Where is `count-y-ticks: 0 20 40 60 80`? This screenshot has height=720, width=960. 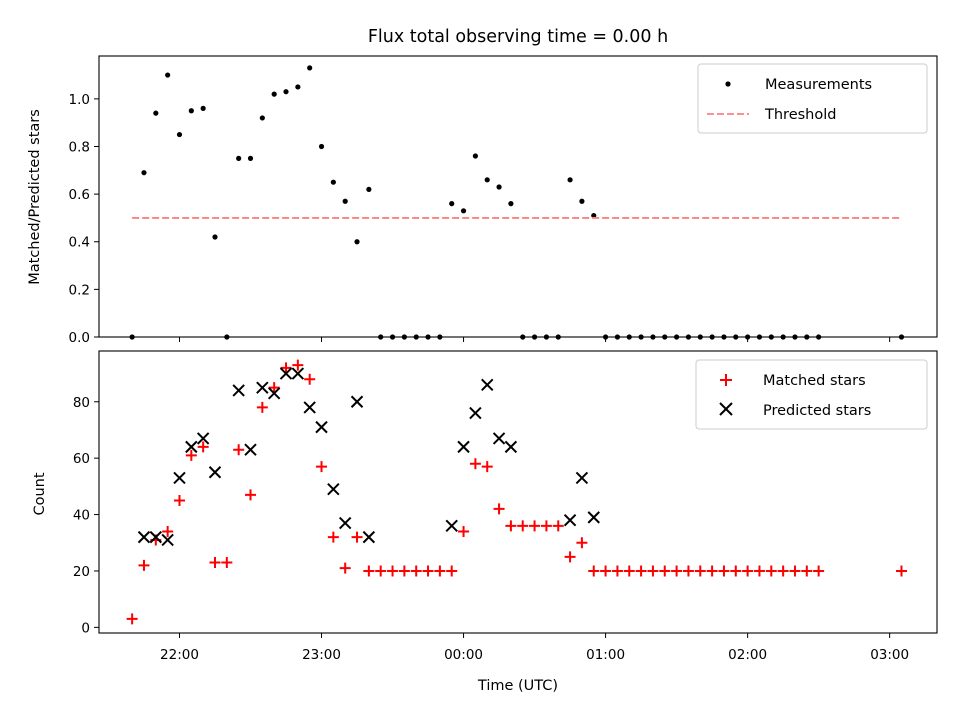 count-y-ticks: 0 20 40 60 80 is located at coordinates (86, 515).